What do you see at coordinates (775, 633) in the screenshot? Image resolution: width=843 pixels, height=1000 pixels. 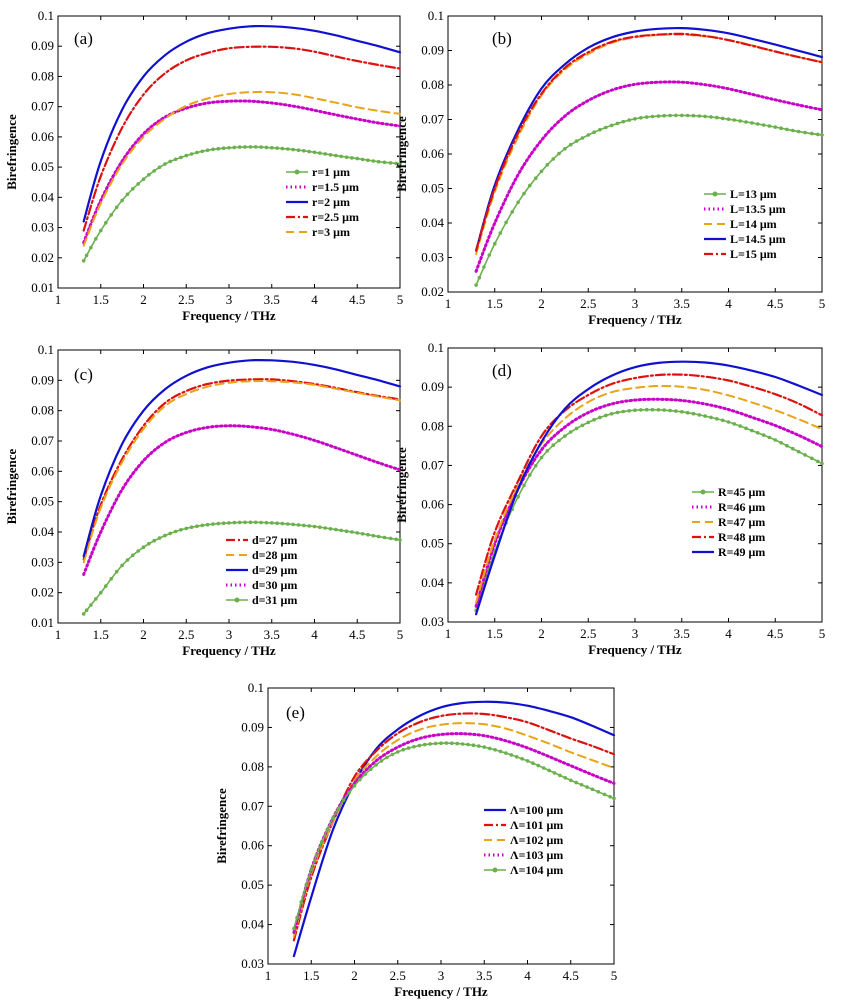 I see `x-tick-label: 4.5` at bounding box center [775, 633].